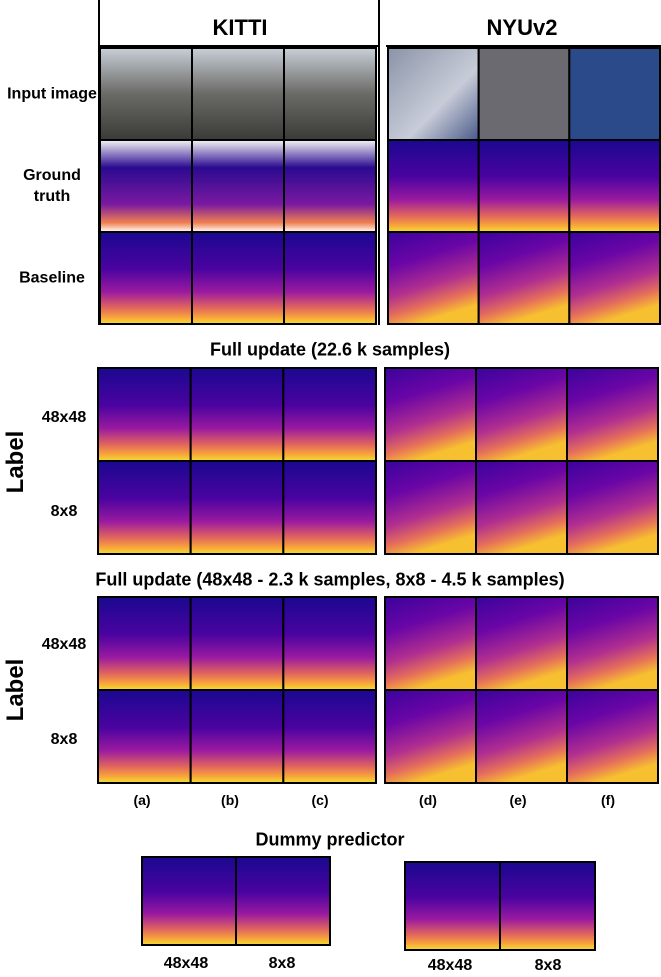 The height and width of the screenshot is (977, 661). I want to click on header: NYUv2, so click(522, 27).